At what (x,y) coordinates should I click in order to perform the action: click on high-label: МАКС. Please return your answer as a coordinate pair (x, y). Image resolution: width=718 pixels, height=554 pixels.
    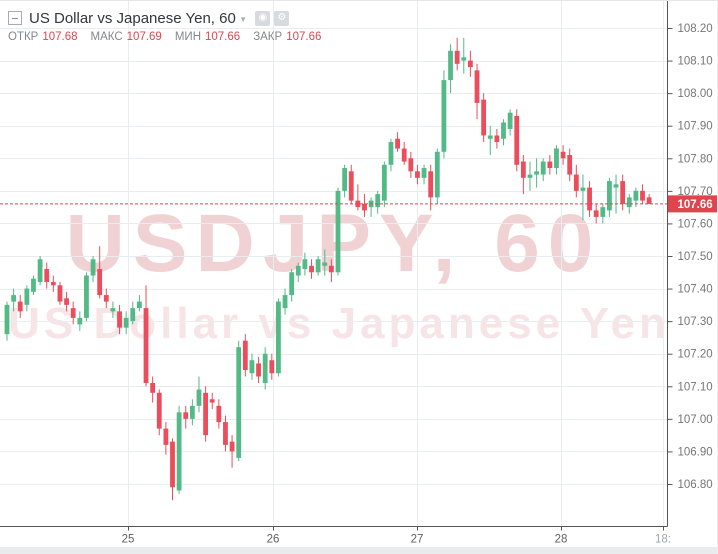
    Looking at the image, I should click on (106, 37).